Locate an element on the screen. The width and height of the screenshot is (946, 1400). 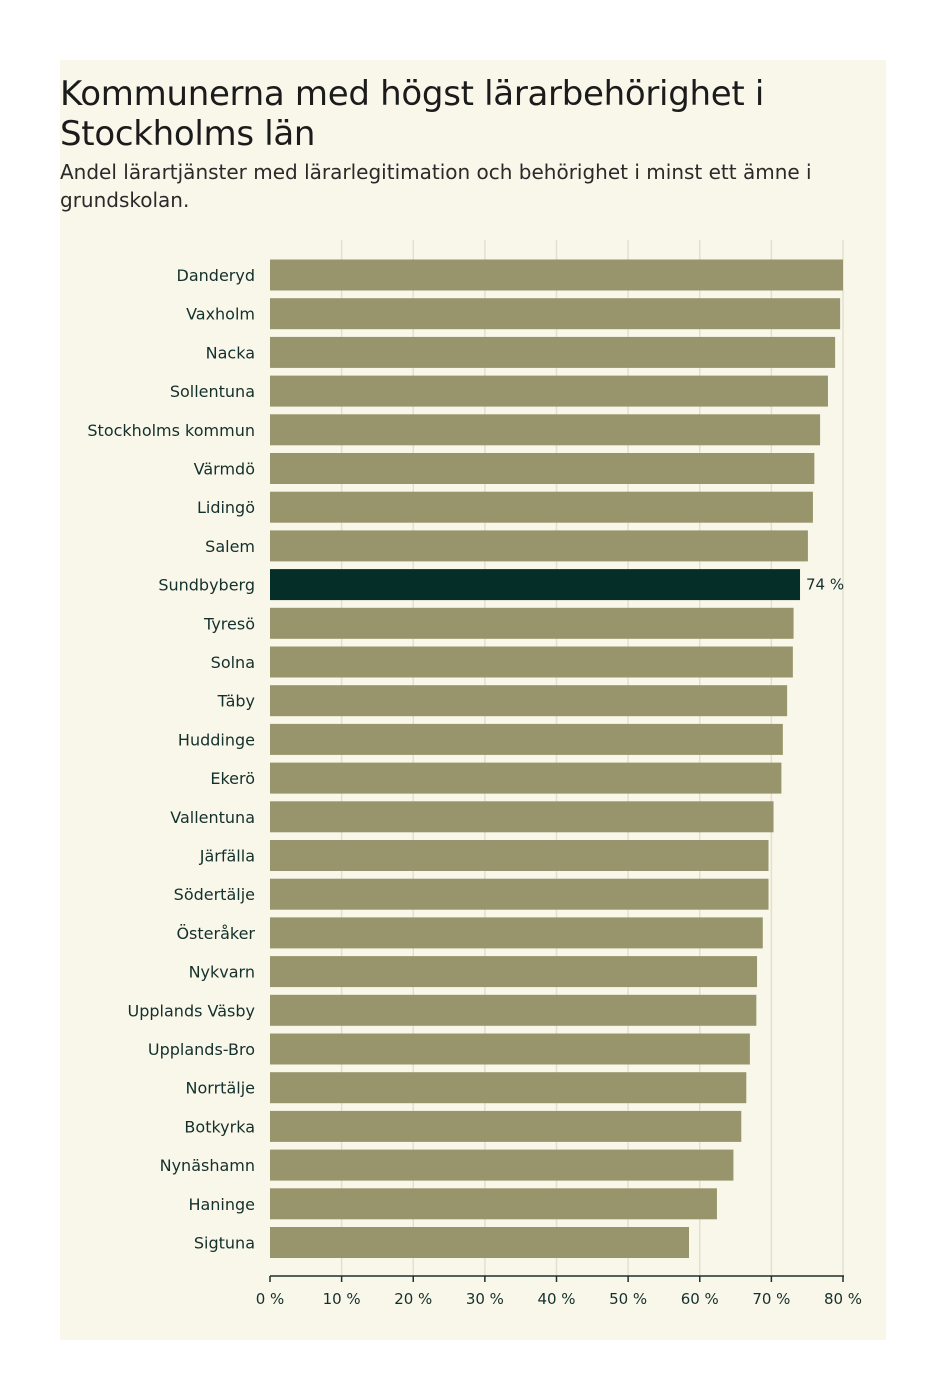
category-label-danderyd: Danderyd is located at coordinates (216, 275).